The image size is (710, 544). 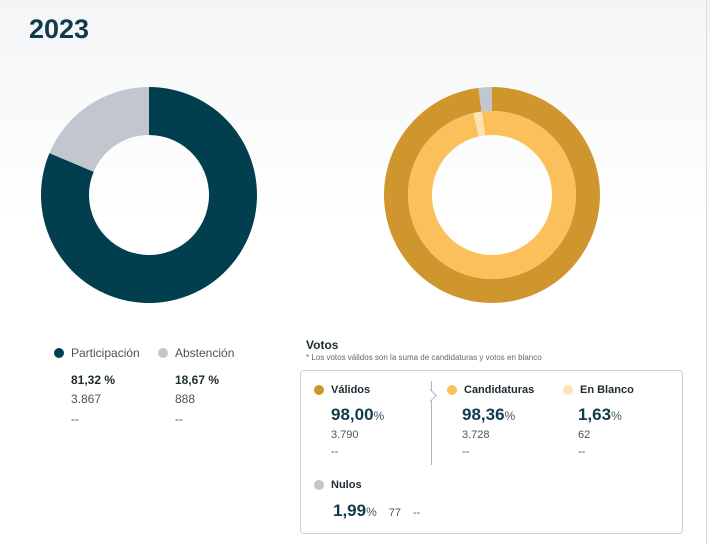 What do you see at coordinates (322, 345) in the screenshot?
I see `votos-title: Votos` at bounding box center [322, 345].